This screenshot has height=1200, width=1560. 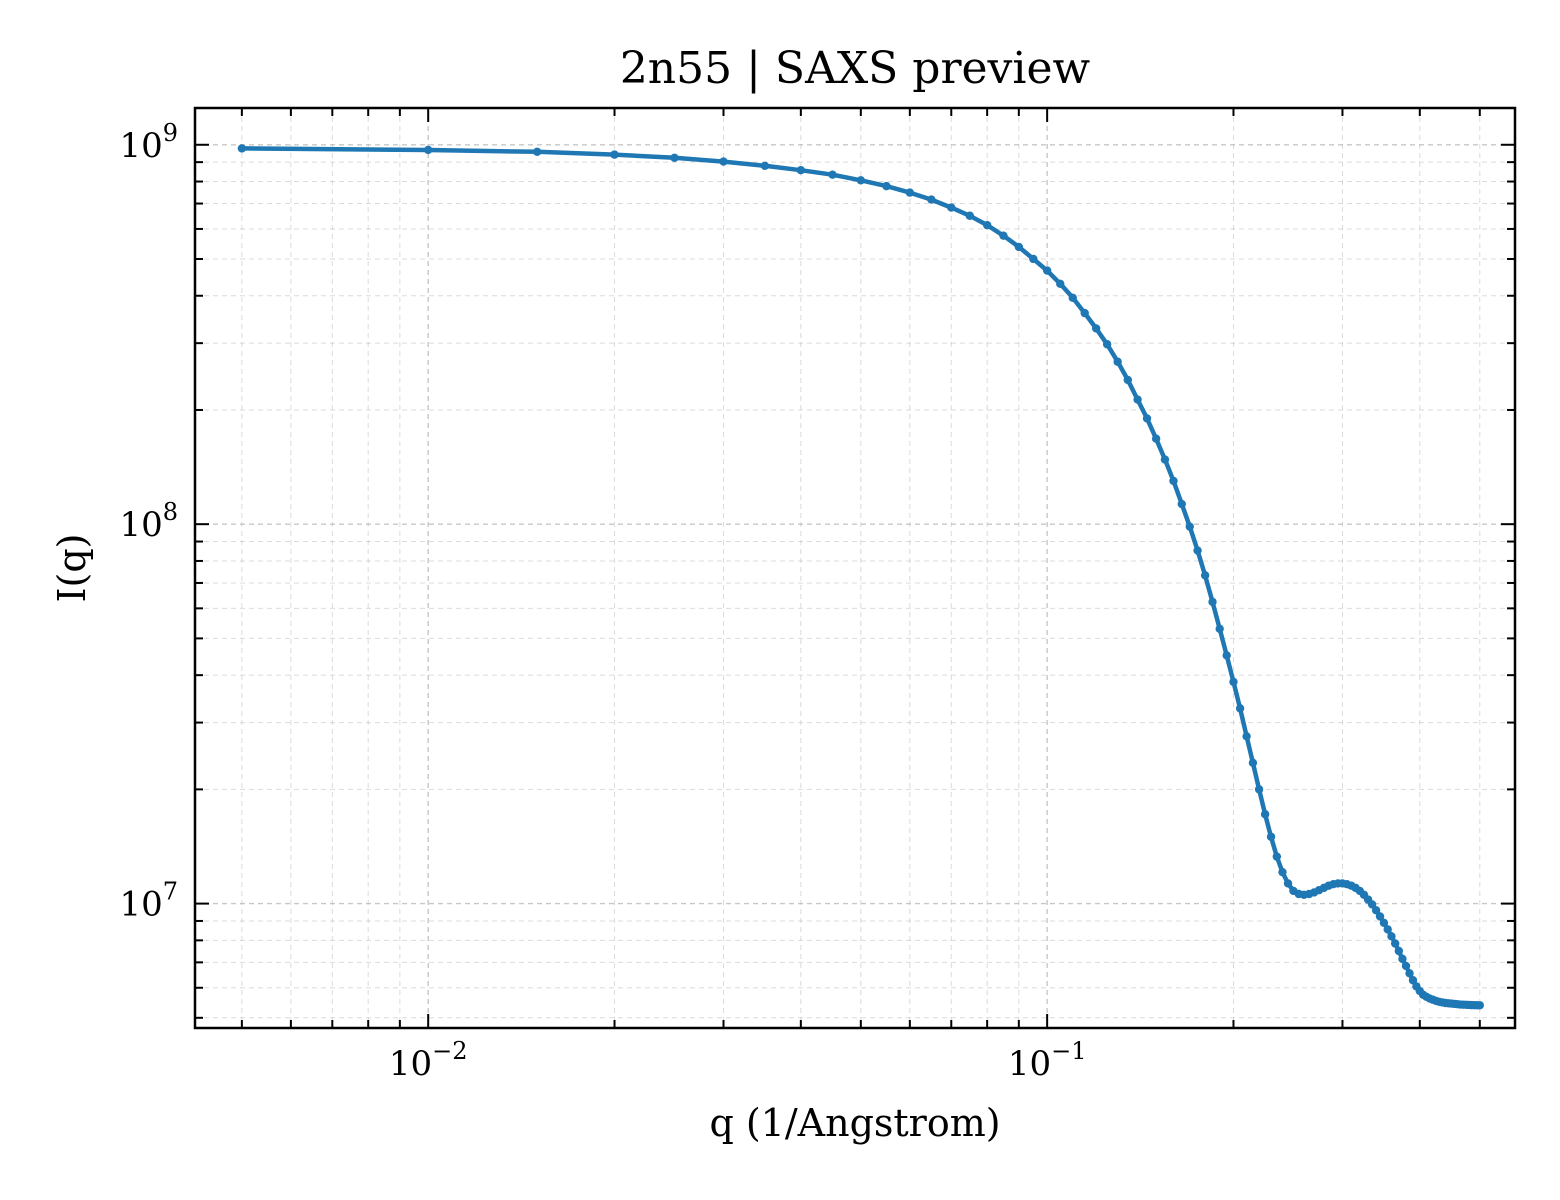 What do you see at coordinates (148, 901) in the screenshot?
I see `y-tick-label: 10⁷` at bounding box center [148, 901].